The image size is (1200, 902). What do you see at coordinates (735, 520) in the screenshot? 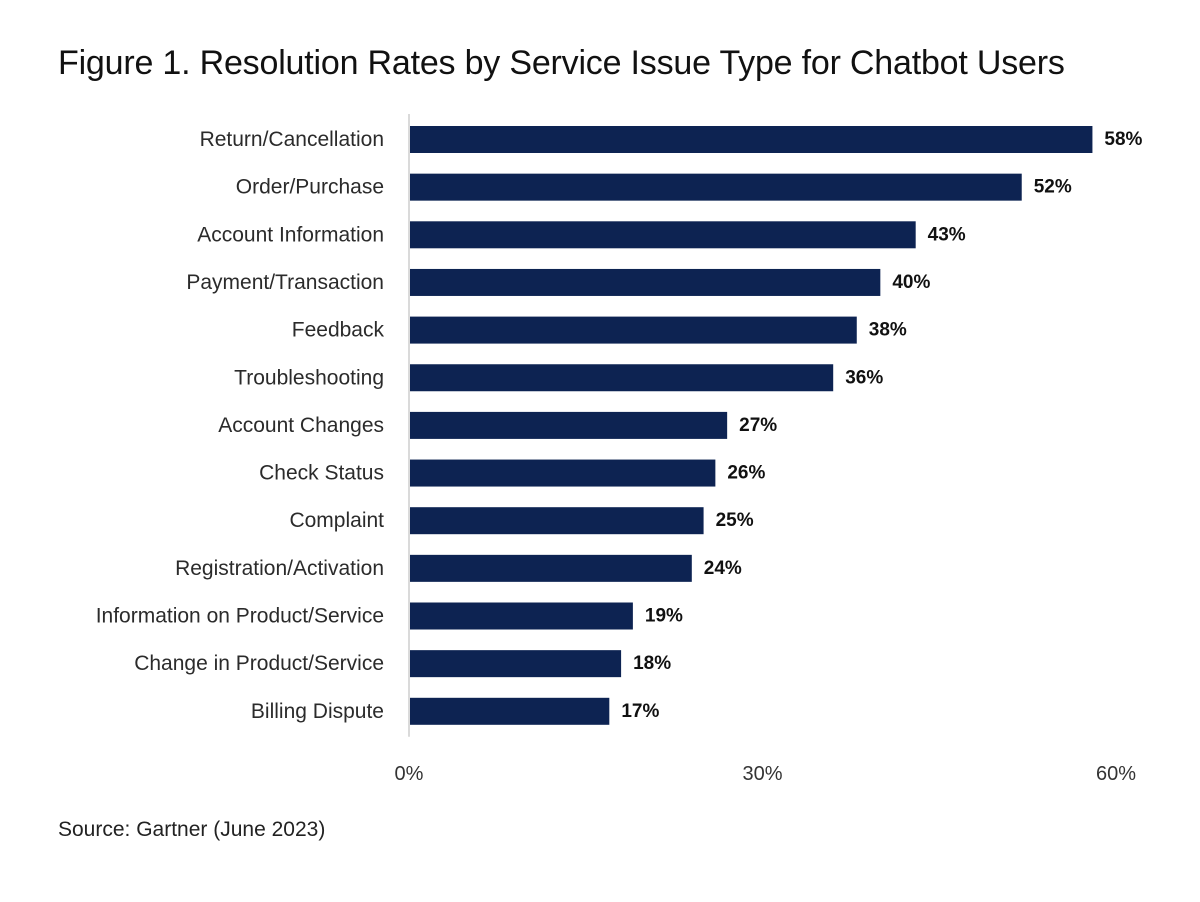
I see `value-label: 25%` at bounding box center [735, 520].